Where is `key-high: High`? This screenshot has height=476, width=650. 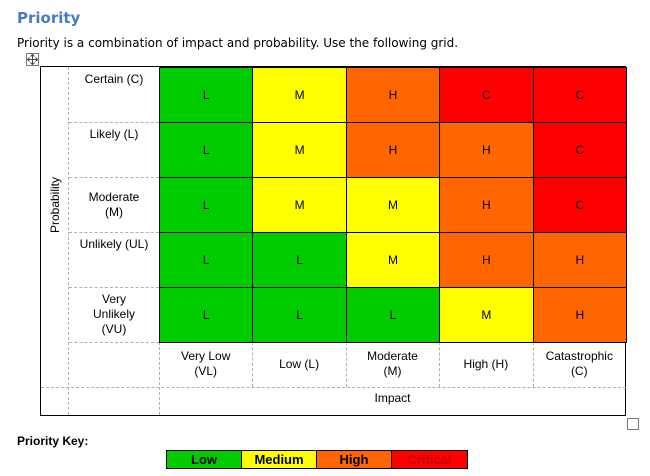 key-high: High is located at coordinates (354, 459).